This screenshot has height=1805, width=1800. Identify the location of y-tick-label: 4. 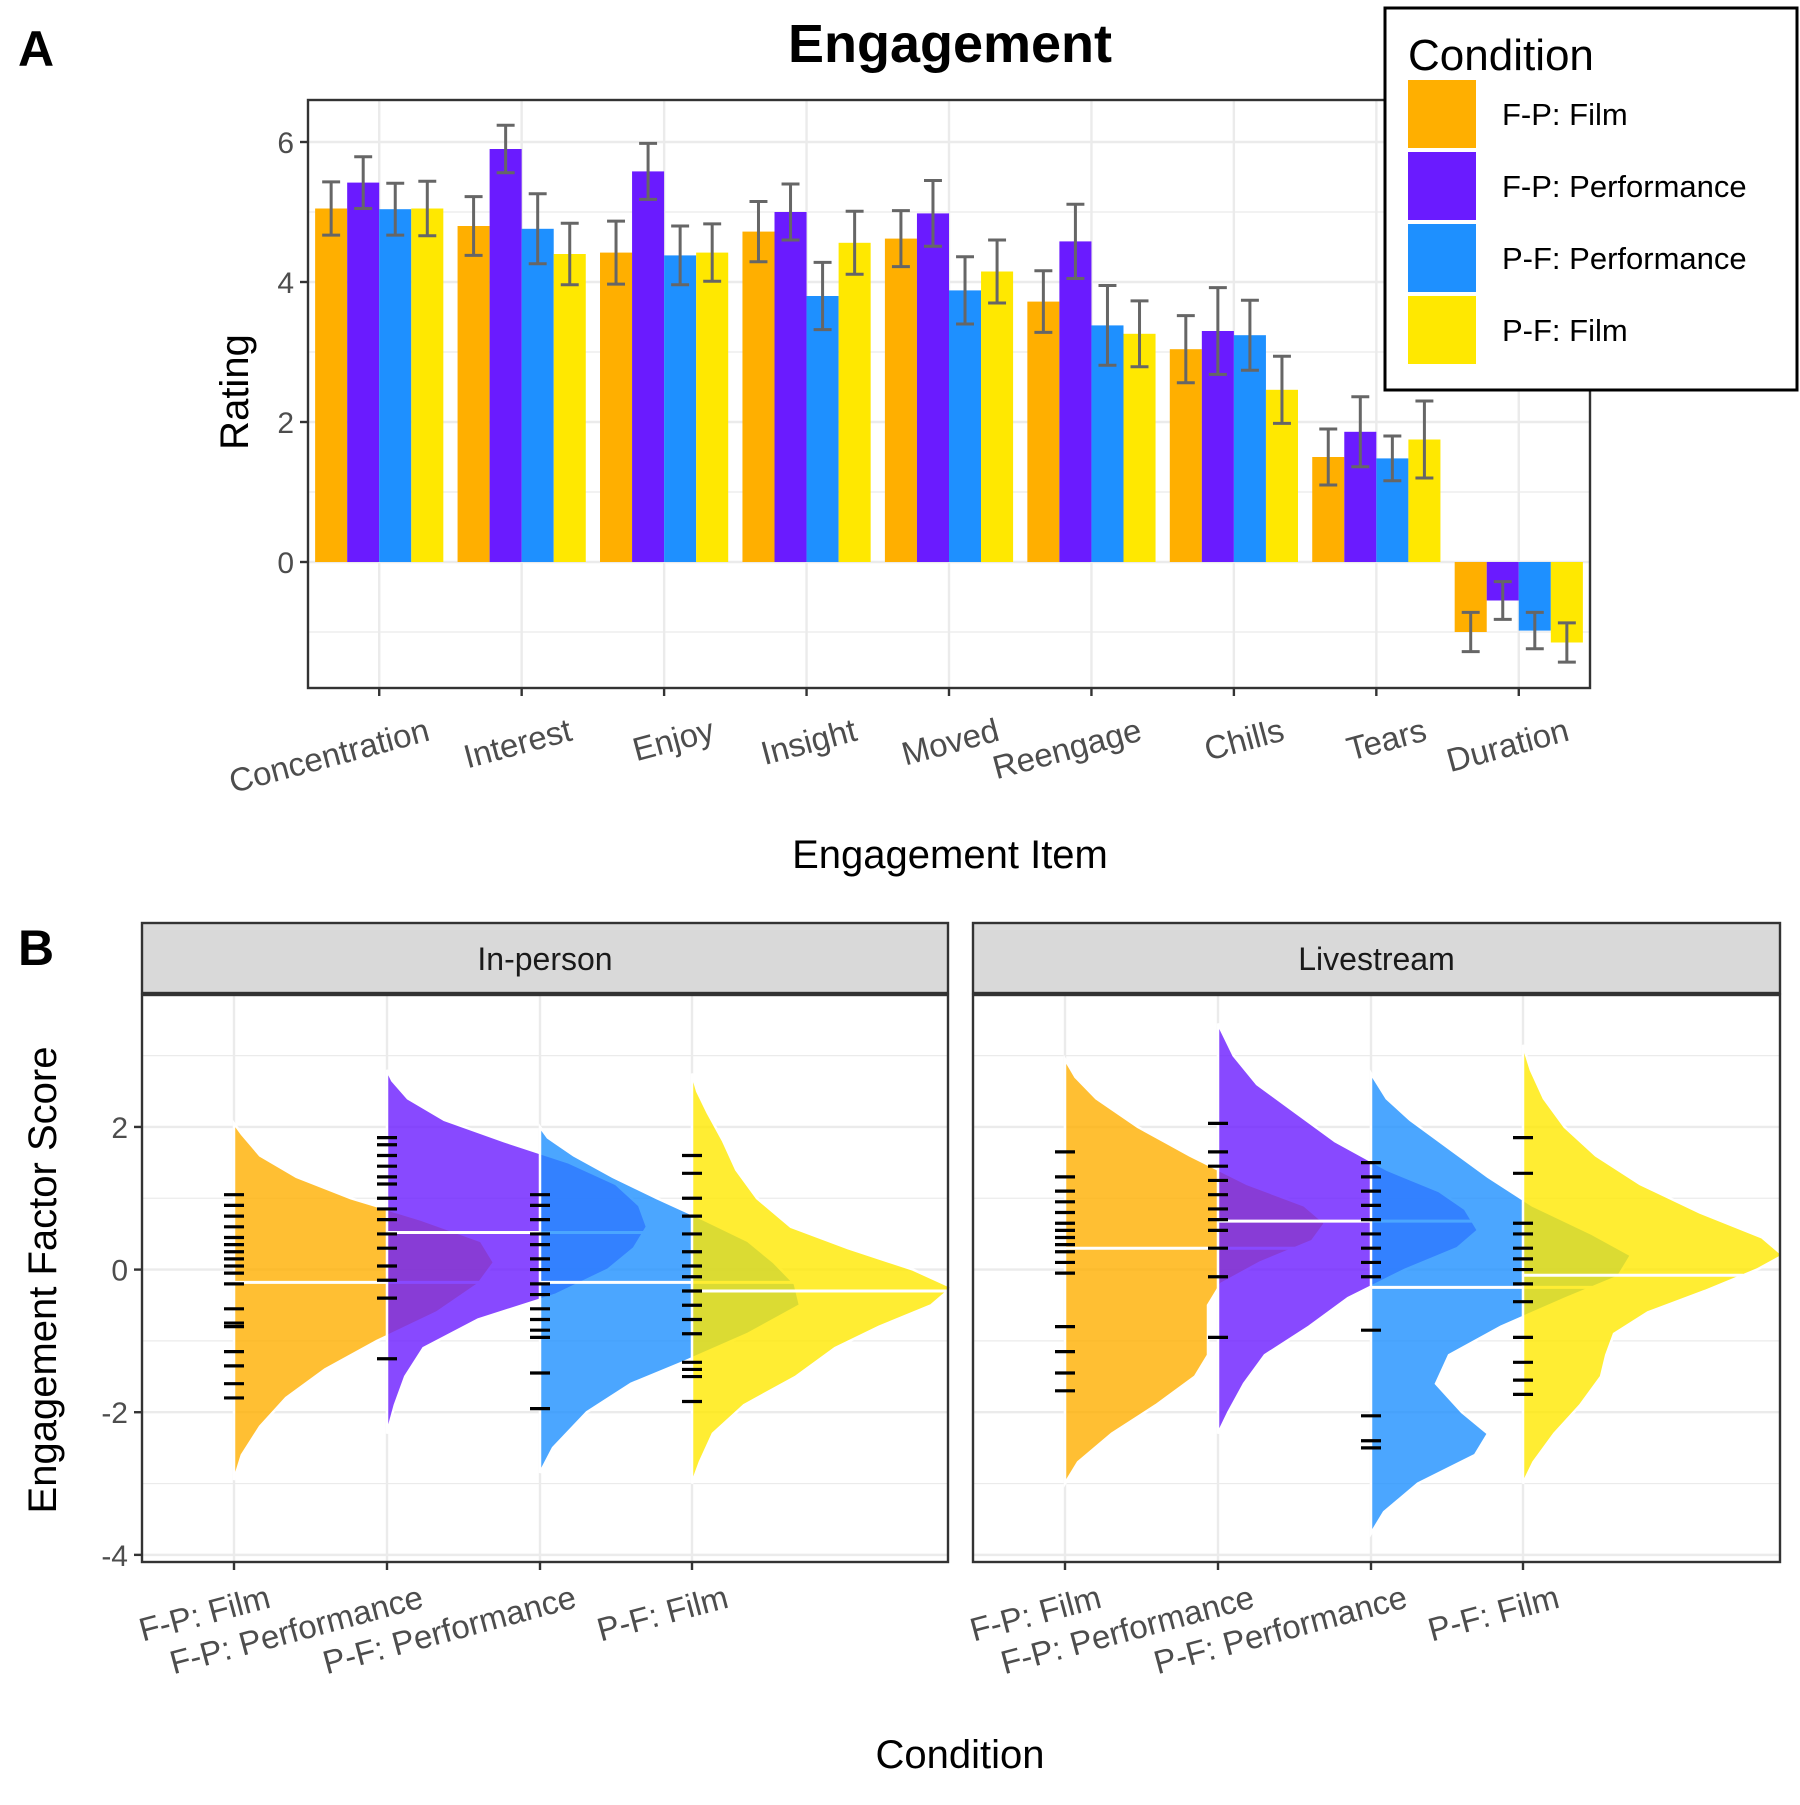
(285, 283).